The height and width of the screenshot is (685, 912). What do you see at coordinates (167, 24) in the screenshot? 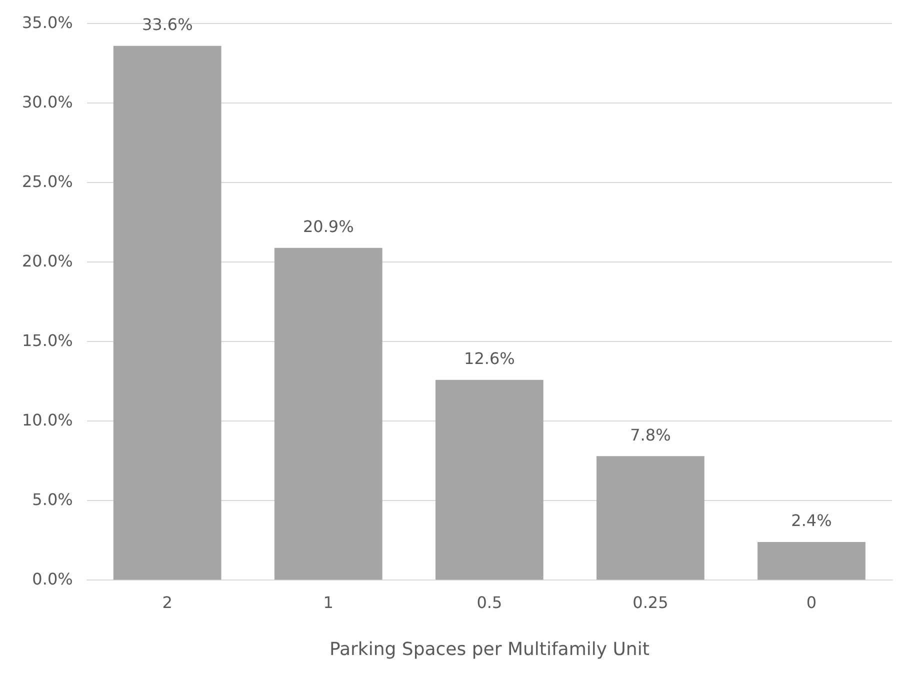
I see `data-label: 33.6%` at bounding box center [167, 24].